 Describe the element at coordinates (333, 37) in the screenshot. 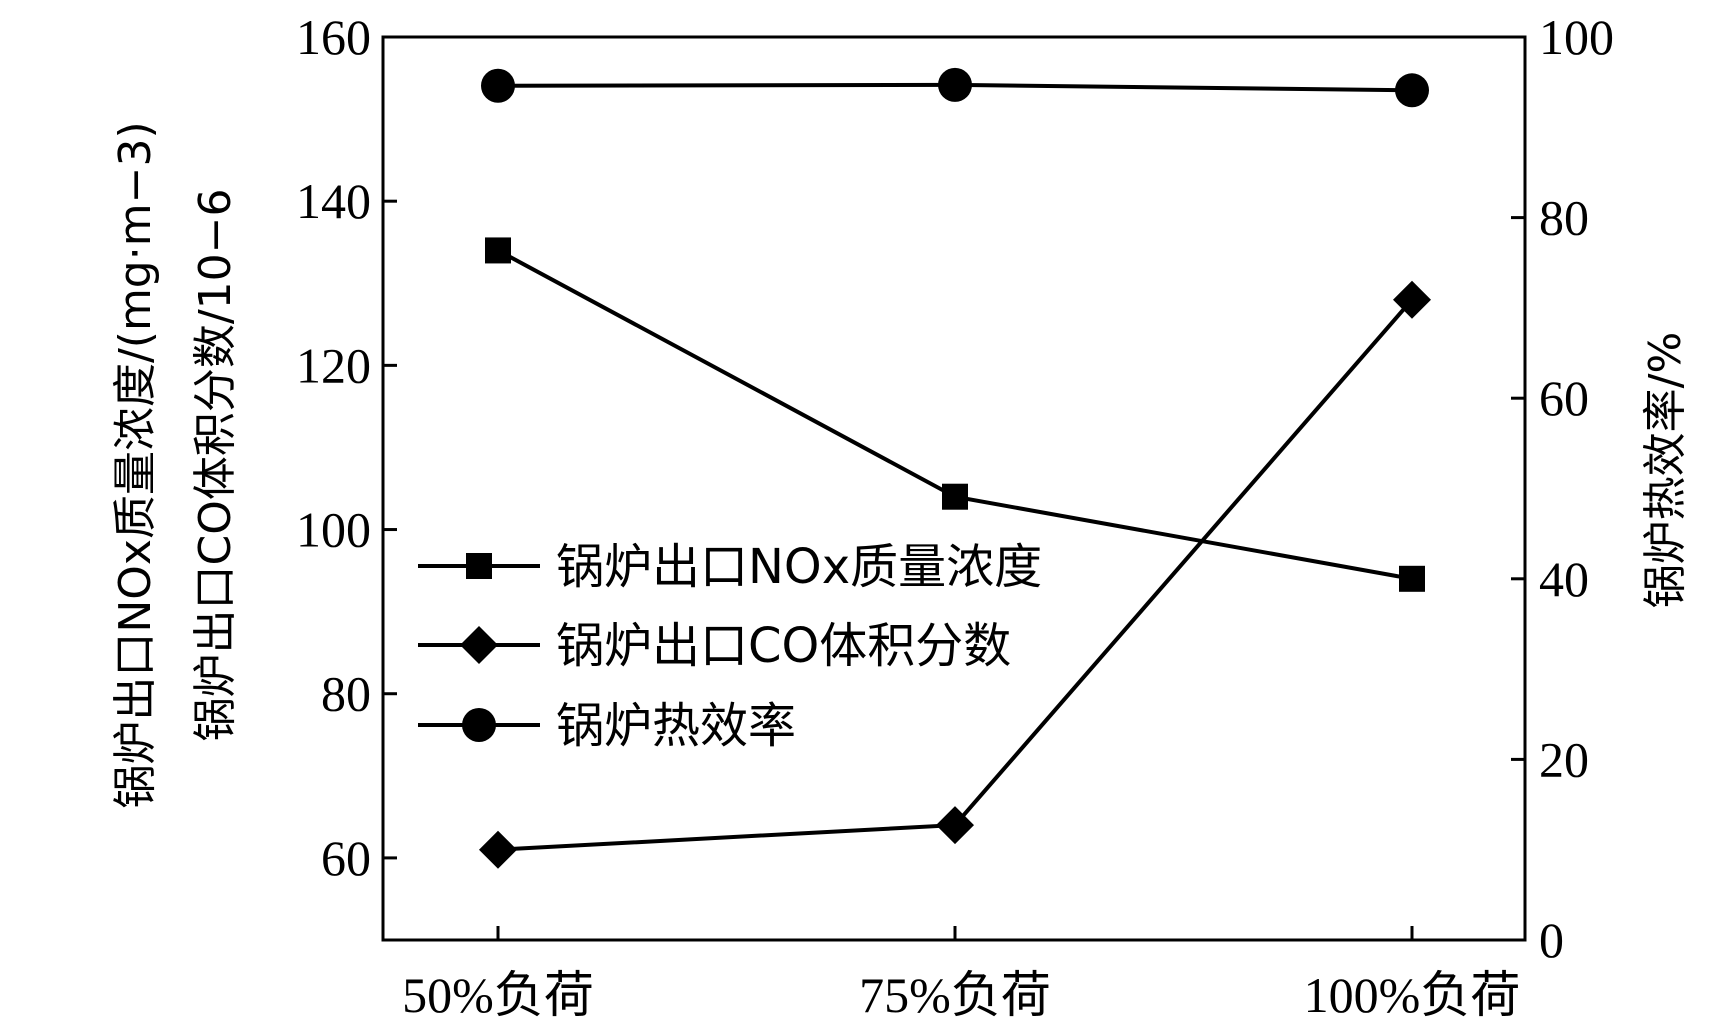

I see `left-tick-label: 160` at that location.